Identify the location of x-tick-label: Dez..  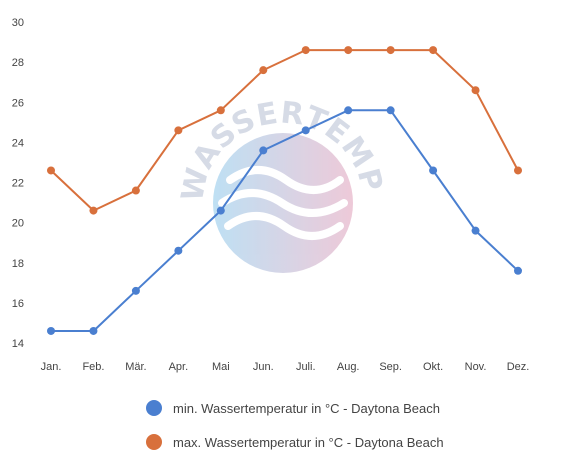
(518, 367).